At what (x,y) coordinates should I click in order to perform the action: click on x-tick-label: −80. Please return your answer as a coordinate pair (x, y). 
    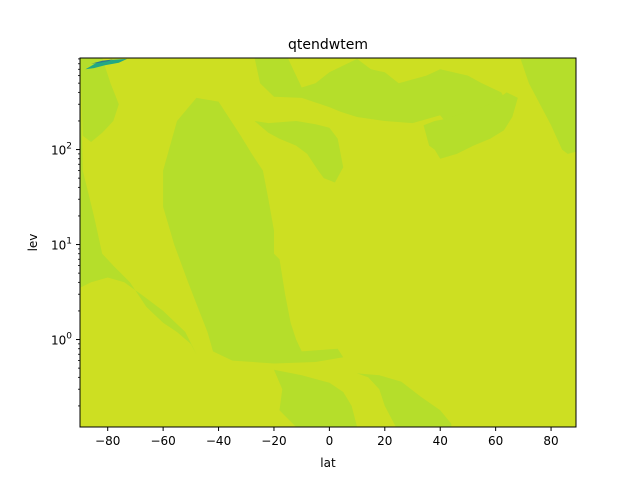
    Looking at the image, I should click on (107, 441).